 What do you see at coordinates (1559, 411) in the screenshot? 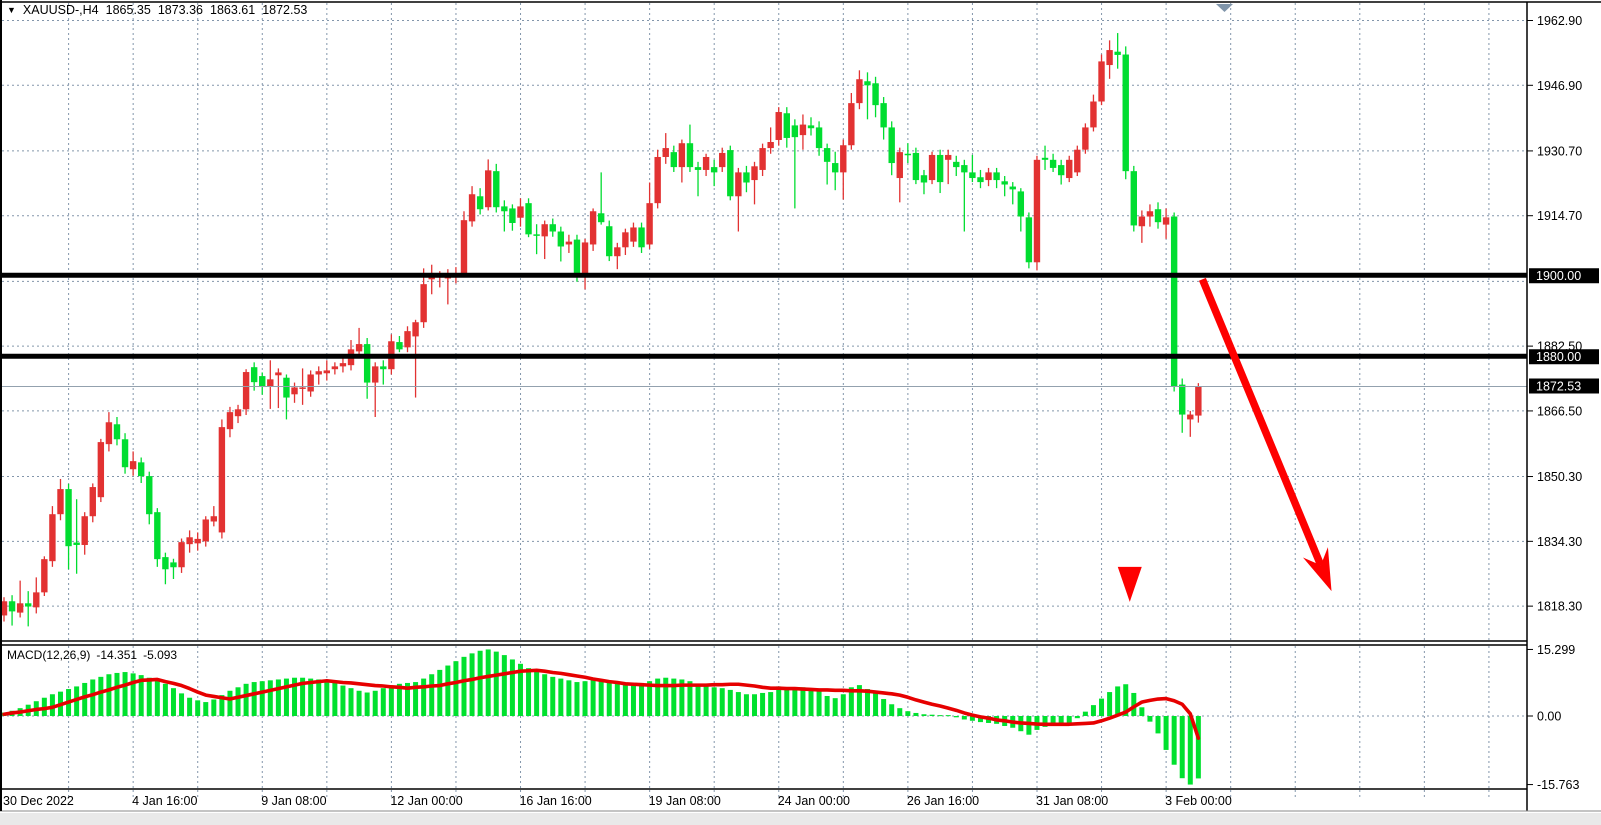
I see `price-tick-label: 1866.50` at bounding box center [1559, 411].